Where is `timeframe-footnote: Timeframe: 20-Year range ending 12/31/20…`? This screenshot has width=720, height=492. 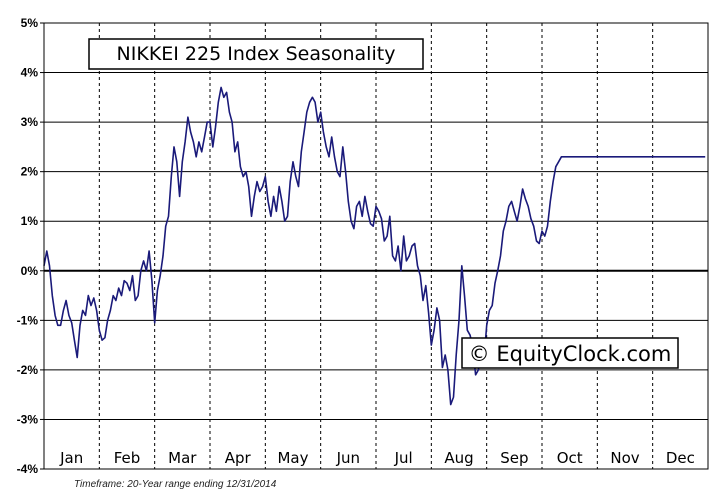 timeframe-footnote: Timeframe: 20-Year range ending 12/31/20… is located at coordinates (175, 484).